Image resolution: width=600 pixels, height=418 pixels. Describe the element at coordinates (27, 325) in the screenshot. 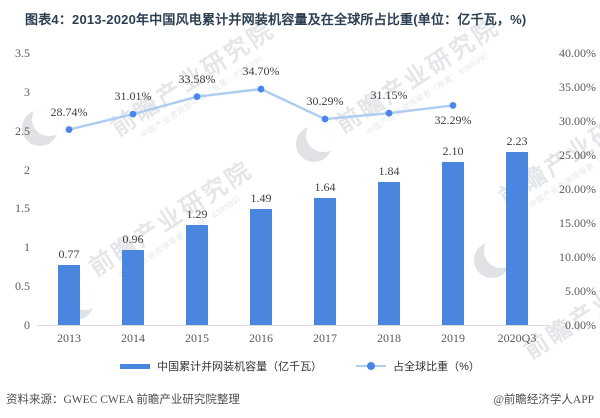

I see `left-axis-tick: 0` at that location.